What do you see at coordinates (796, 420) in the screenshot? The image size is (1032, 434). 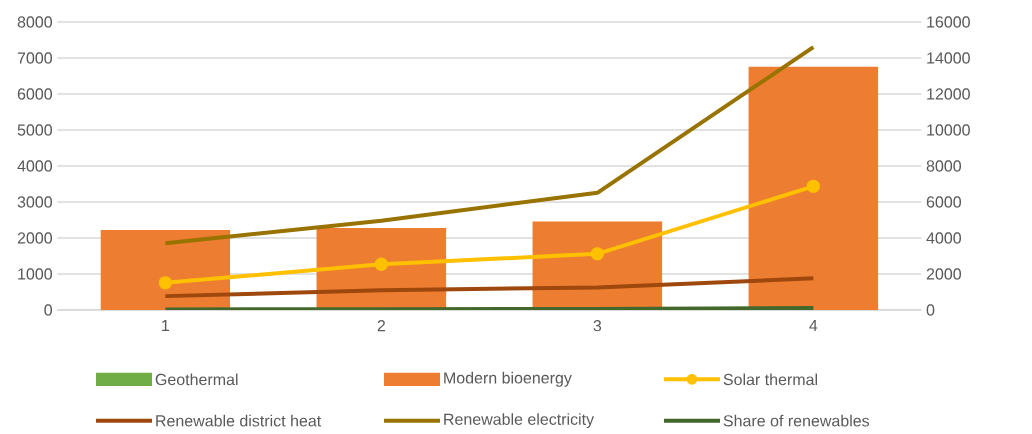 I see `legend-label: Share of renewables` at bounding box center [796, 420].